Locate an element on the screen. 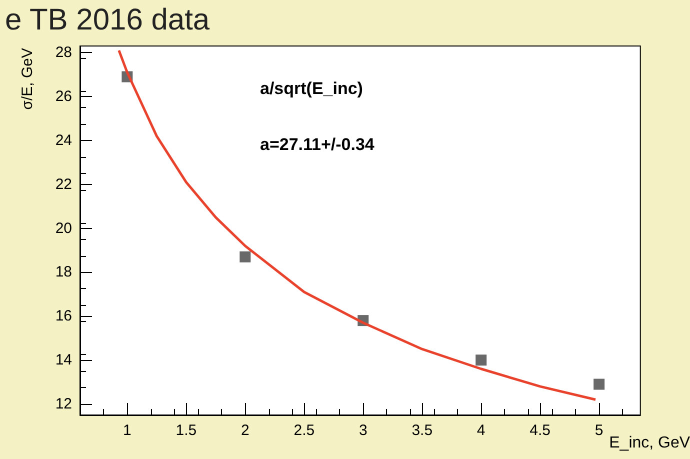 The width and height of the screenshot is (690, 459). x-tick-label: 2 is located at coordinates (245, 430).